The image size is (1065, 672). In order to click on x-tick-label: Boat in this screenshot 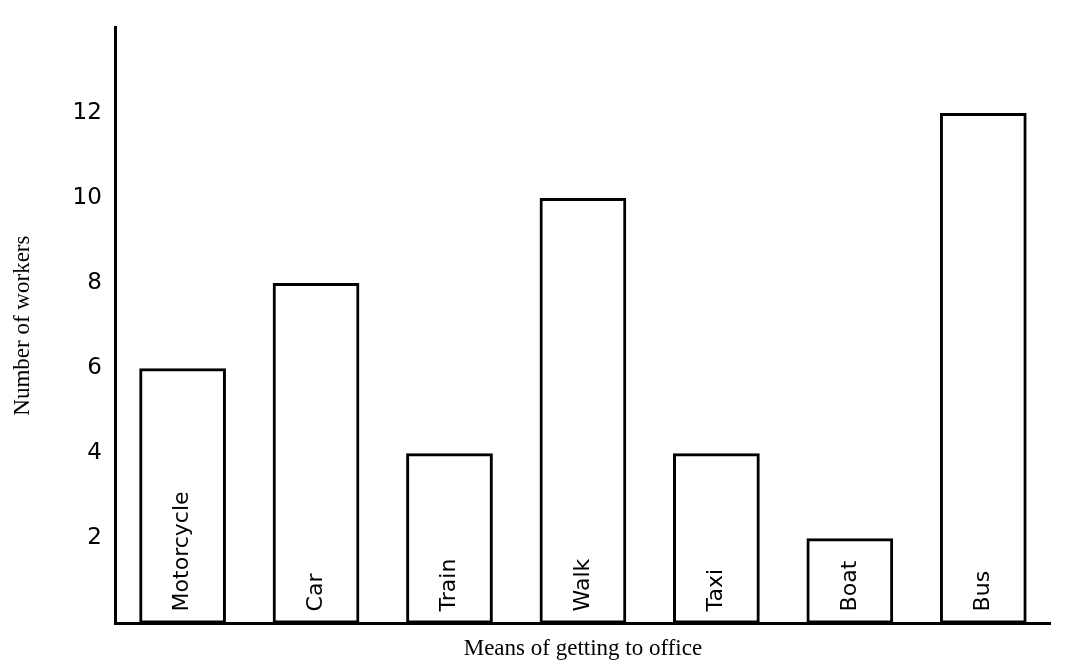, I will do `click(848, 586)`.